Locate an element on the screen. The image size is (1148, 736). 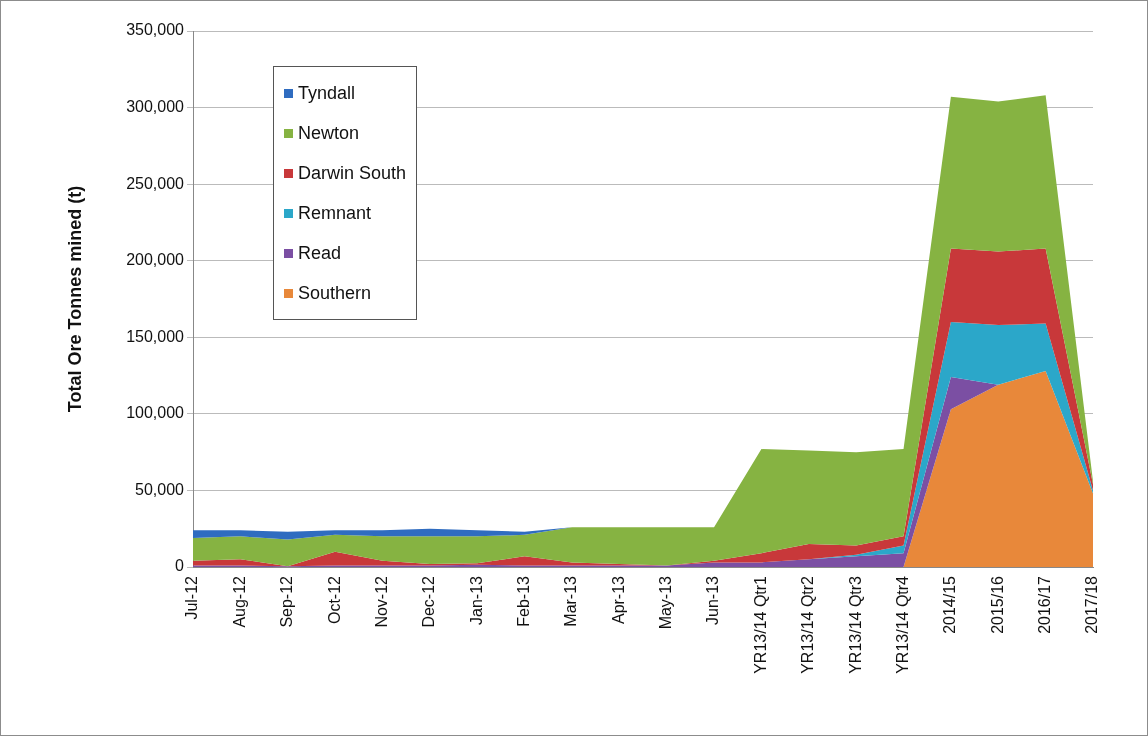
x-tick-label: YR13/14 Qtr1 is located at coordinates (760, 624).